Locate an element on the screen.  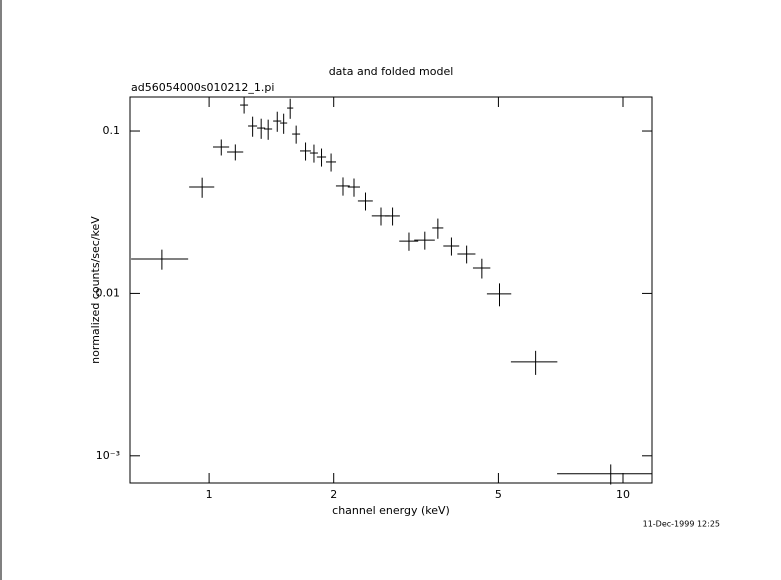
chart-title: data and folded model is located at coordinates (391, 71).